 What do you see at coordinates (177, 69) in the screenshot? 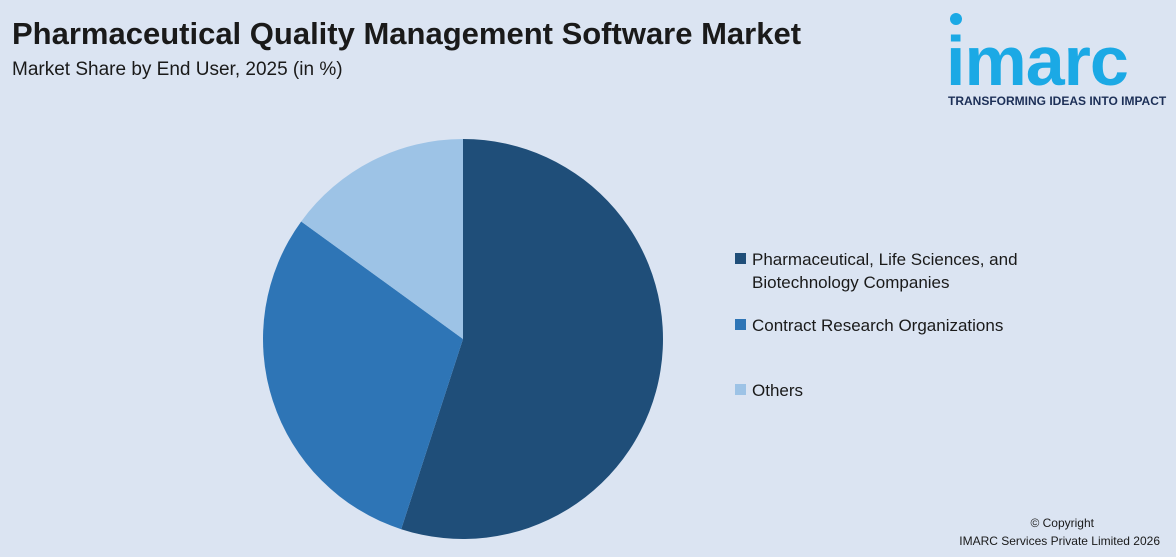
I see `chart-subtitle: Market Share by End User, 2025 (in %)` at bounding box center [177, 69].